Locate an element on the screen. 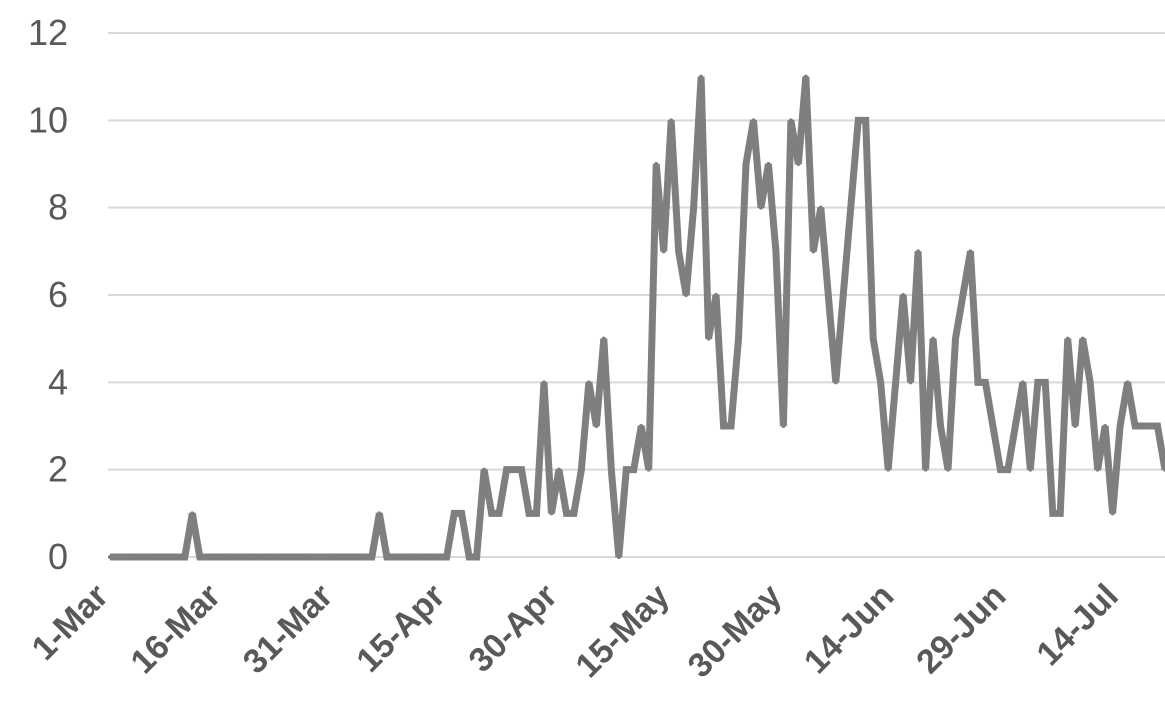 The height and width of the screenshot is (706, 1165). y-tick-label: 12 is located at coordinates (48, 32).